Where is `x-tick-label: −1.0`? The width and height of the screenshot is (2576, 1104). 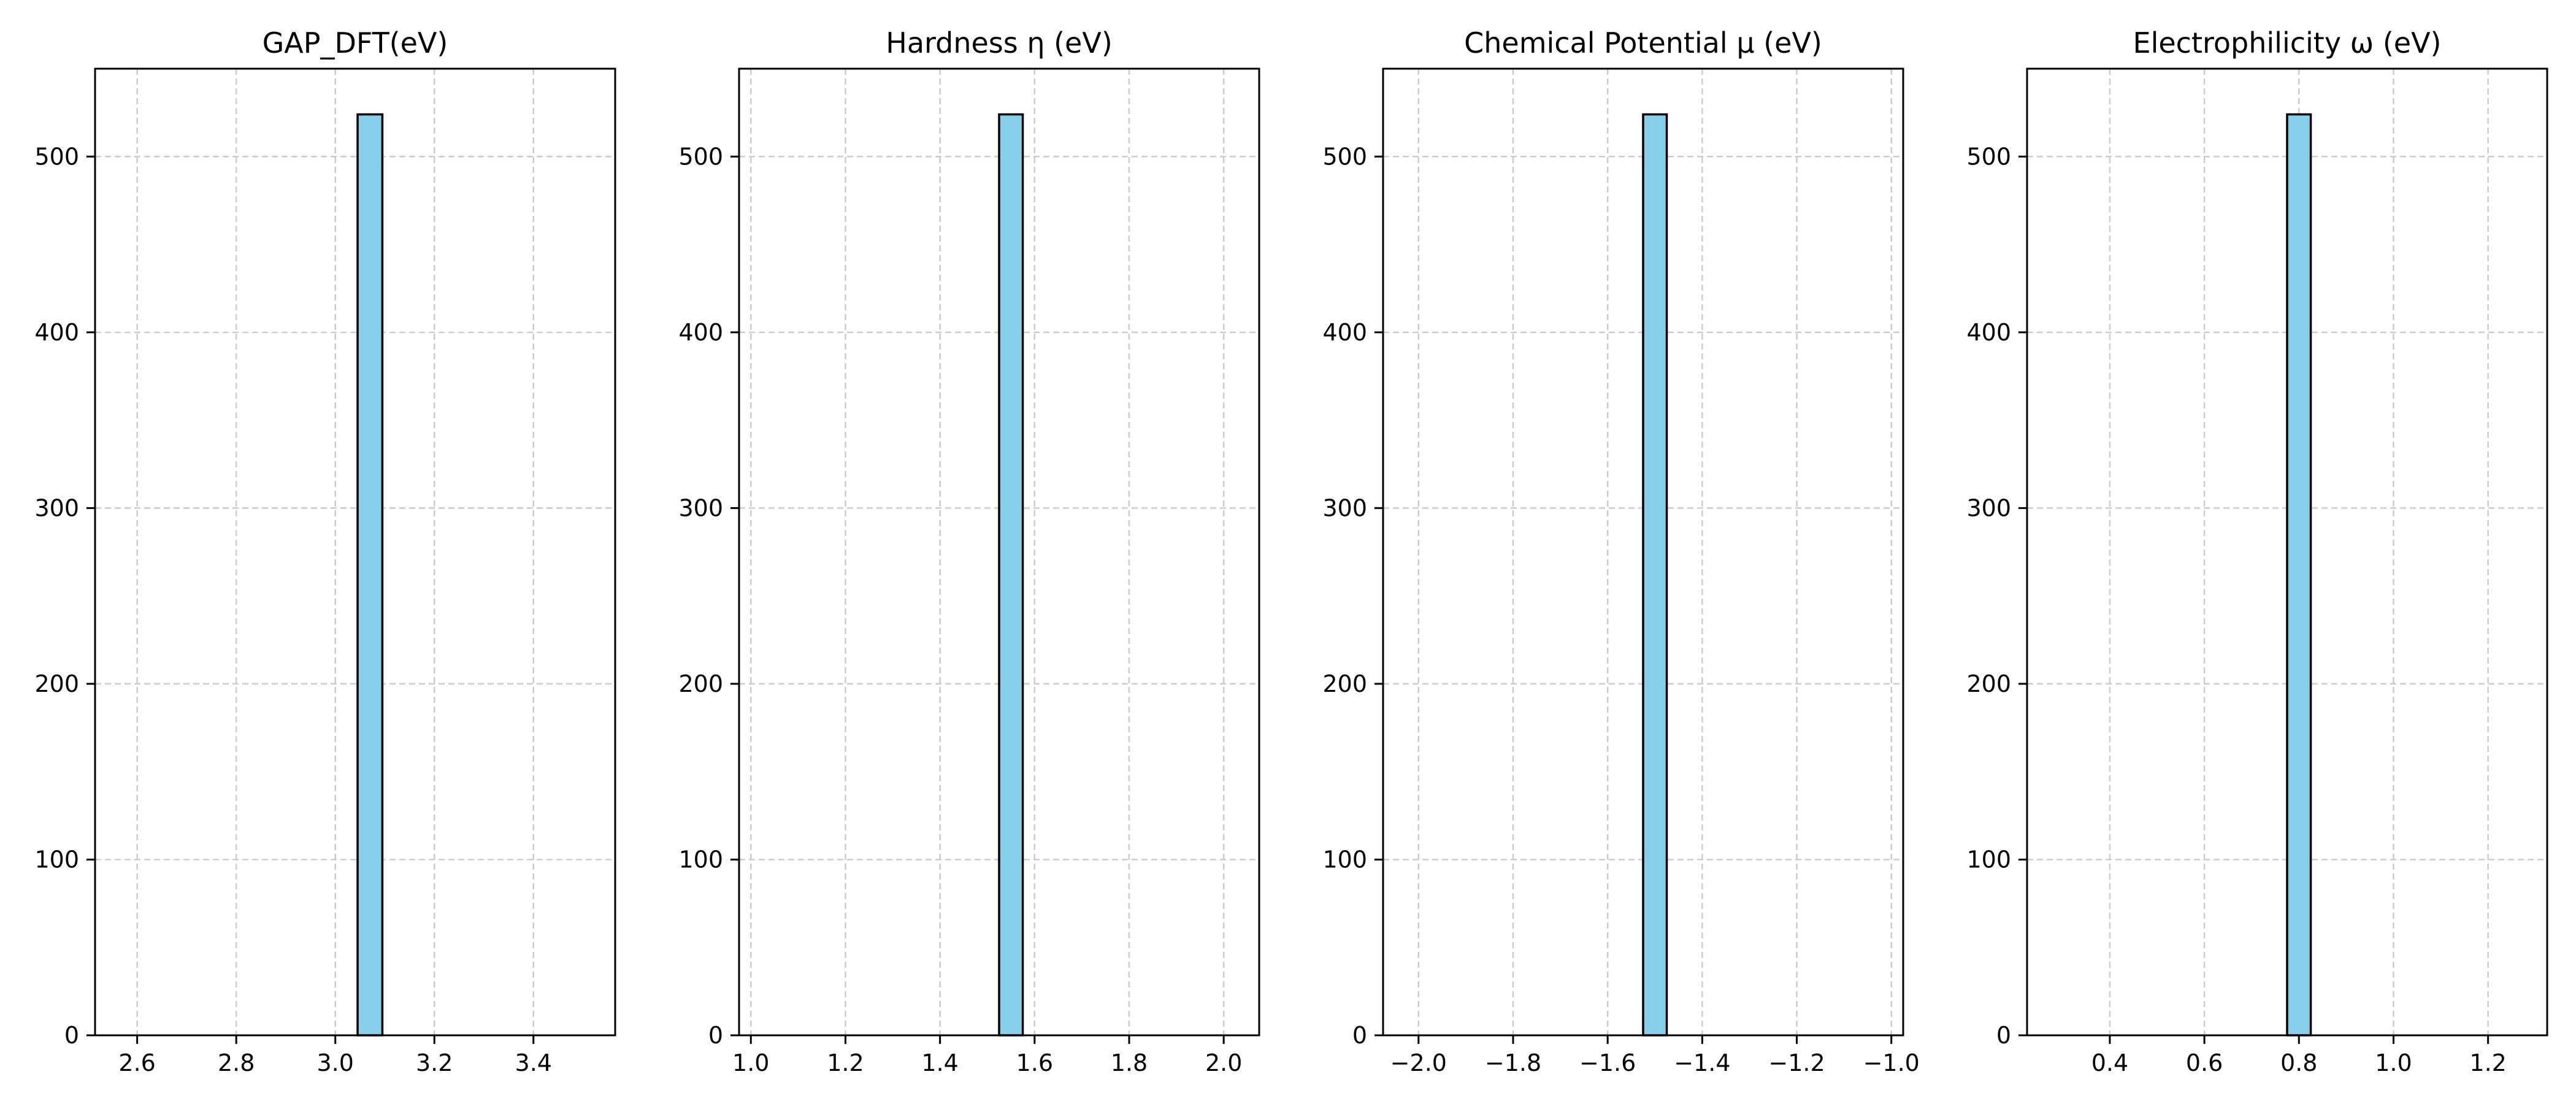
x-tick-label: −1.0 is located at coordinates (1891, 1062).